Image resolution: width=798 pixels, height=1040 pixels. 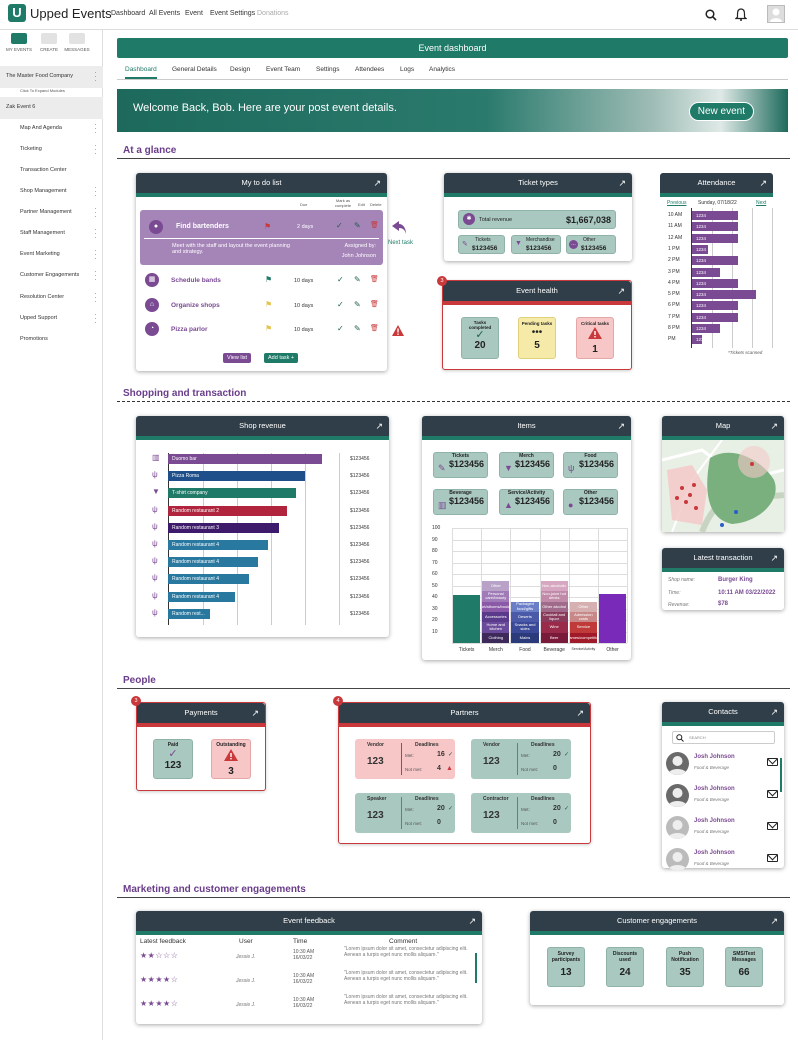 I want to click on attendance-next: Next, so click(x=761, y=203).